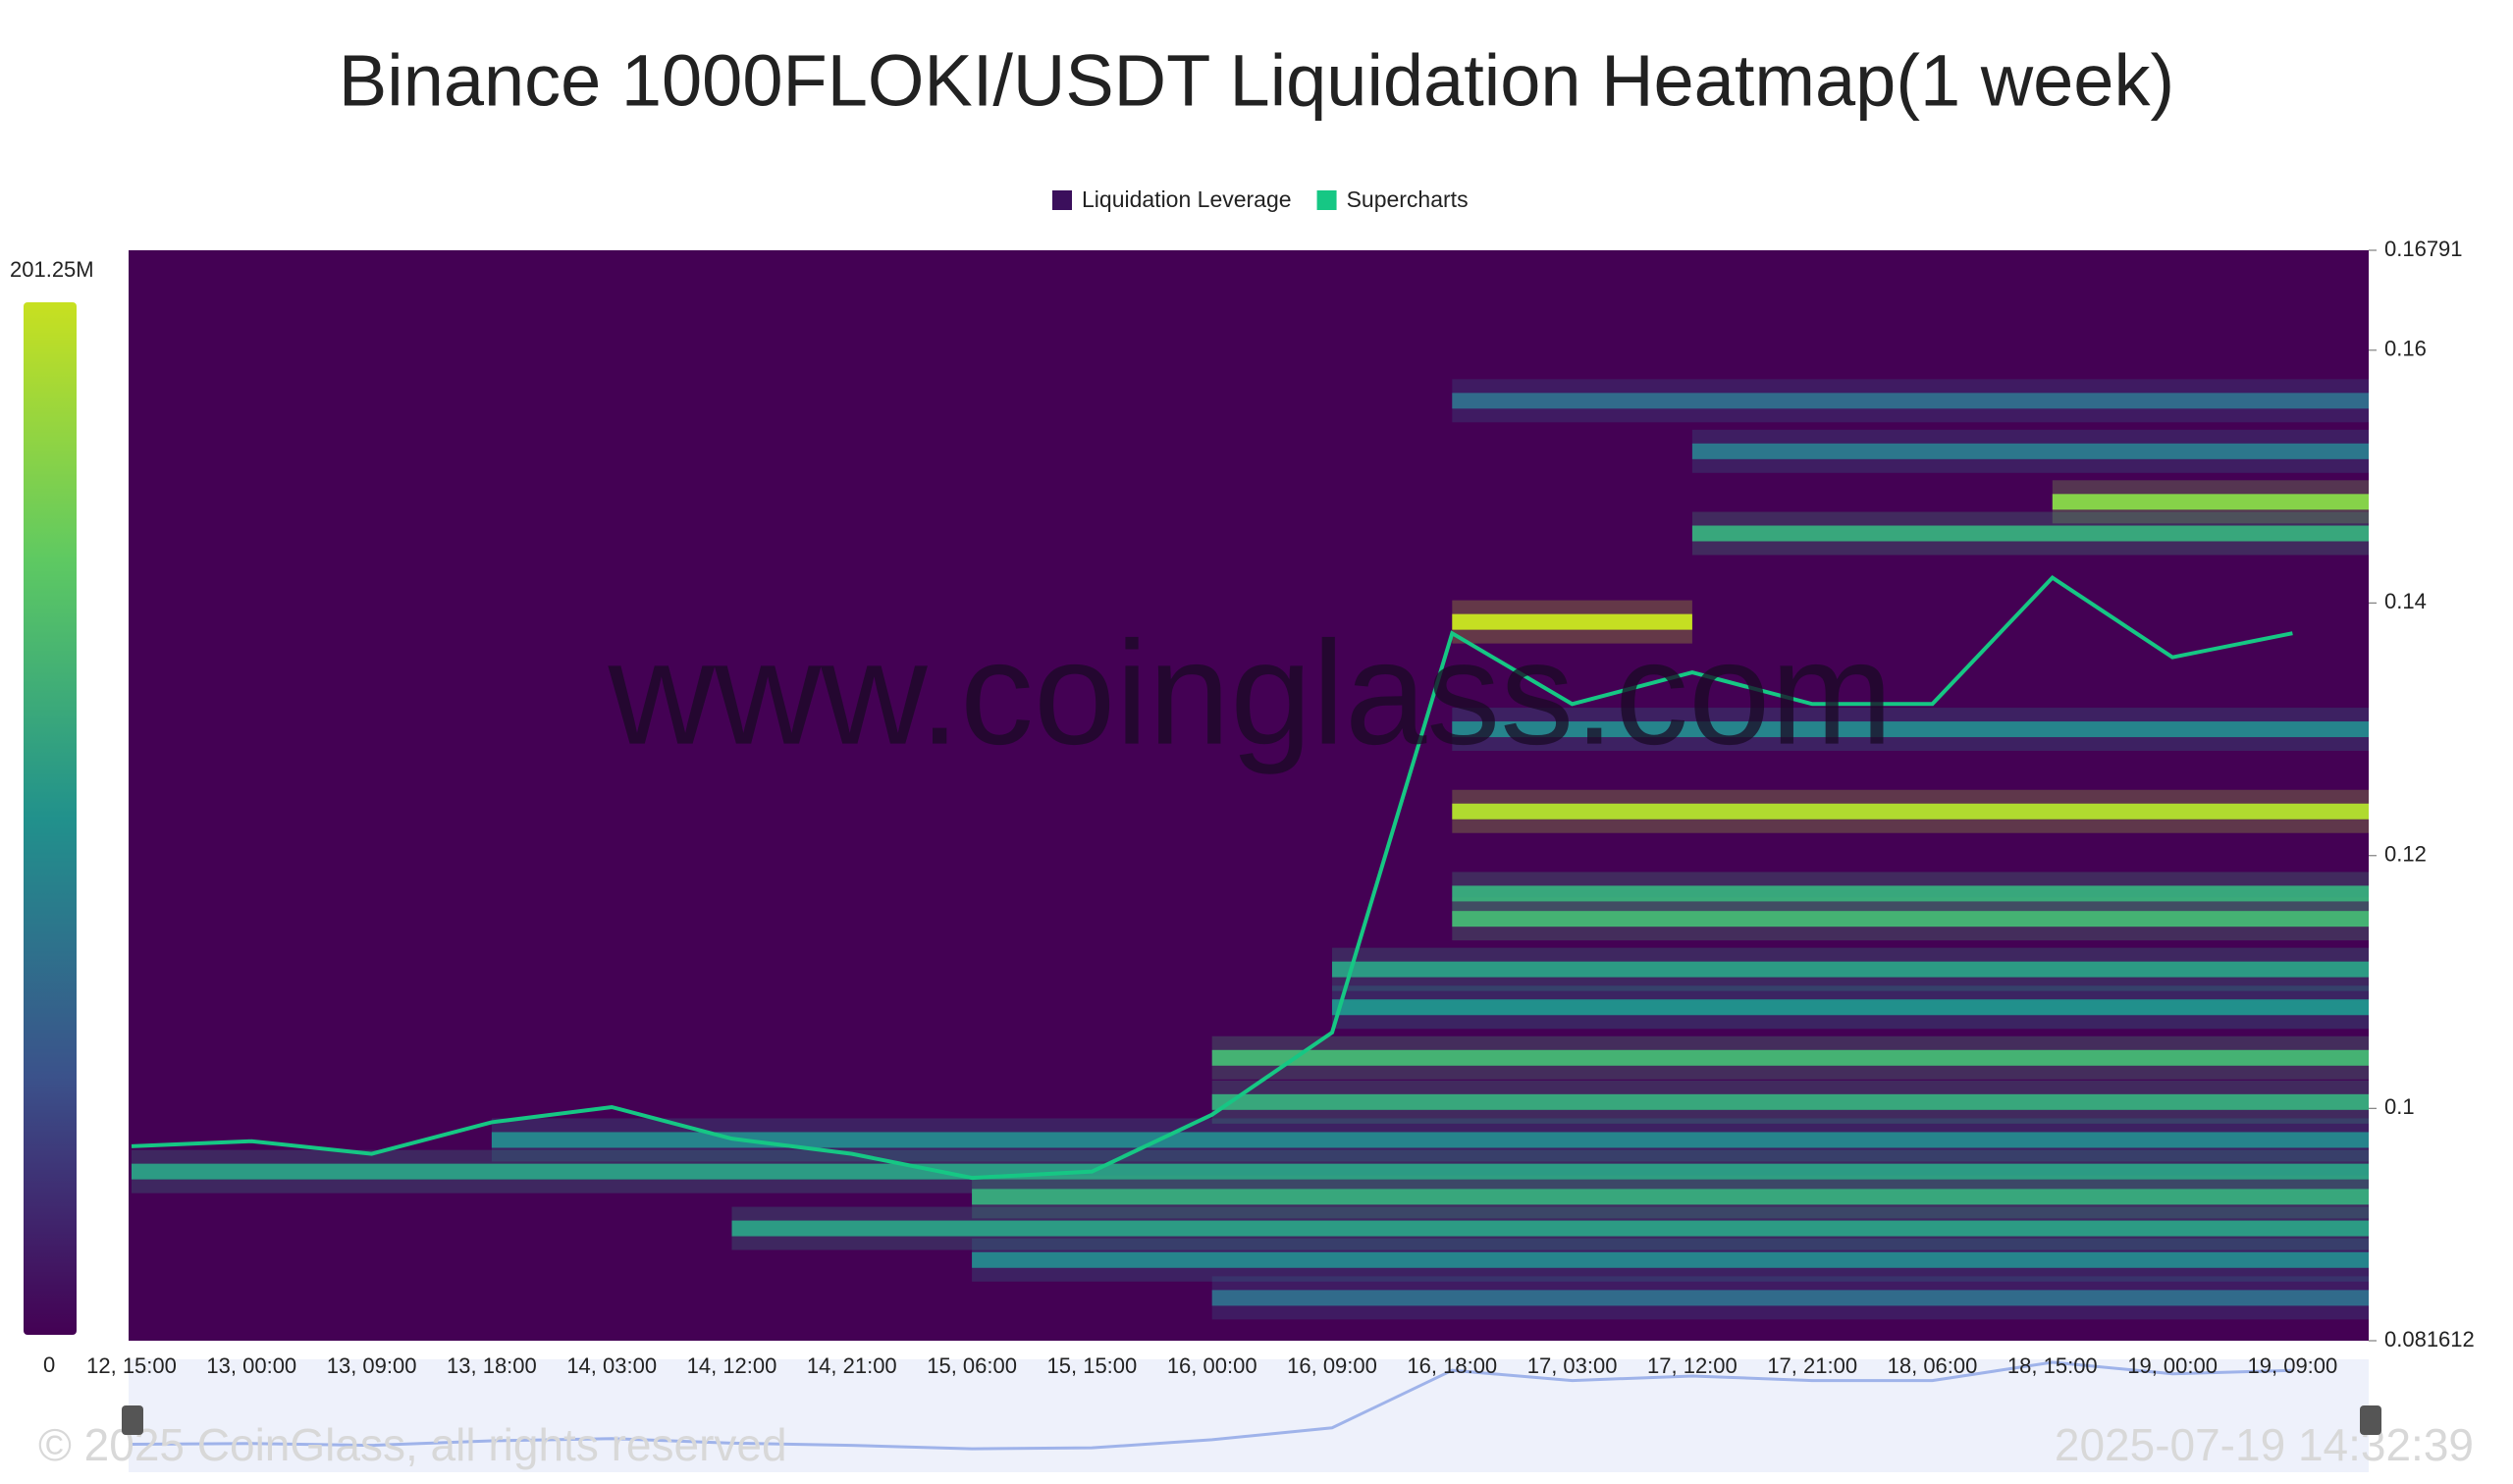 The height and width of the screenshot is (1484, 2513). Describe the element at coordinates (2406, 601) in the screenshot. I see `y-tick-label: 0.14` at that location.